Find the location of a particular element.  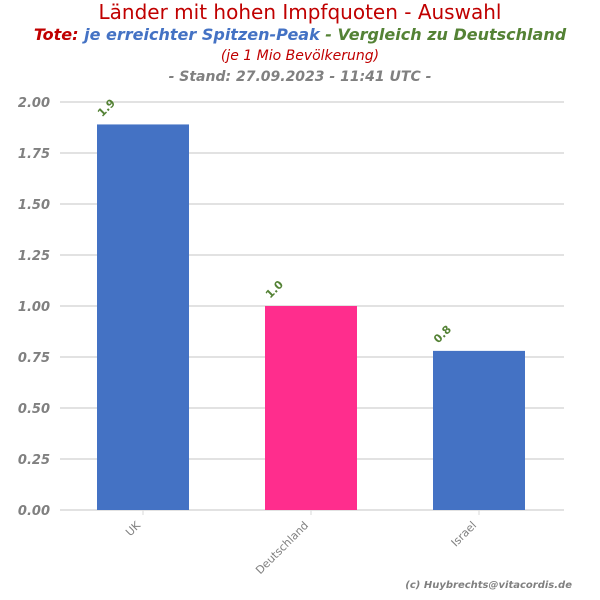

chart-subtitle-population: (je 1 Mio Bevölkerung) is located at coordinates (300, 56).